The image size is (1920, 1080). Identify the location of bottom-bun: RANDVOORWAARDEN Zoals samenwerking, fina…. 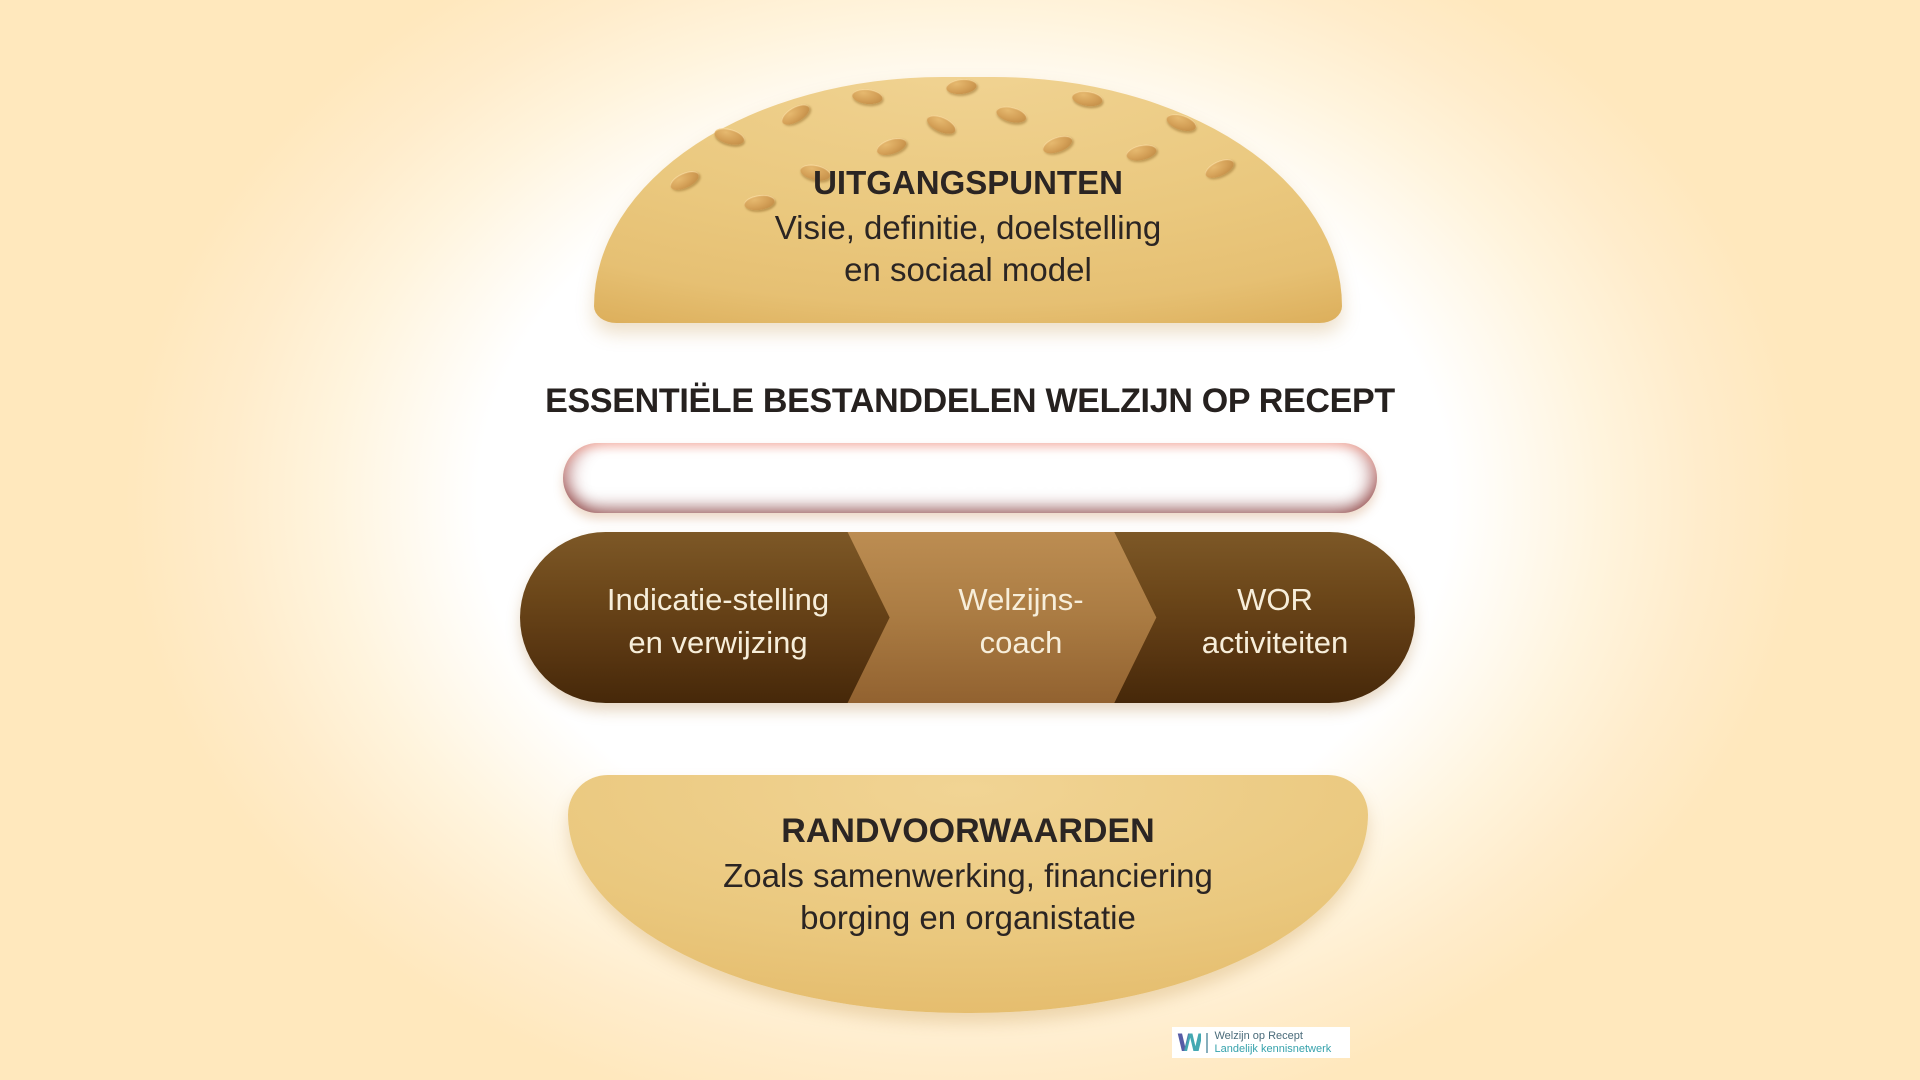
(968, 894).